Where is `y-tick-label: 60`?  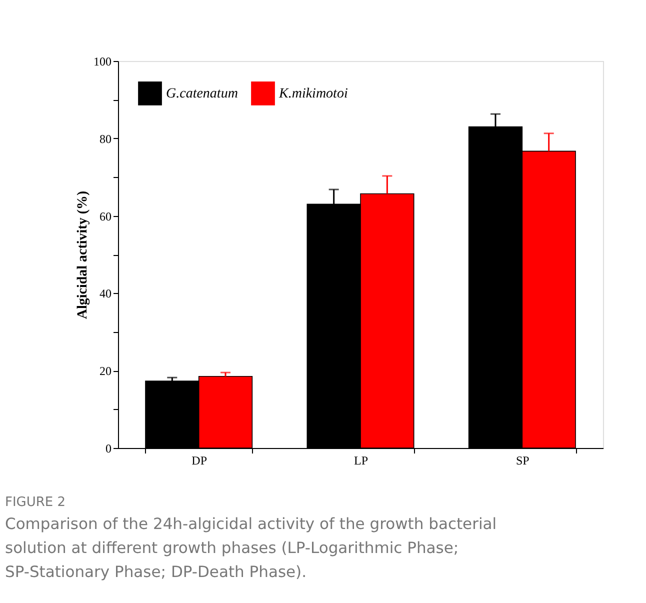 y-tick-label: 60 is located at coordinates (106, 216).